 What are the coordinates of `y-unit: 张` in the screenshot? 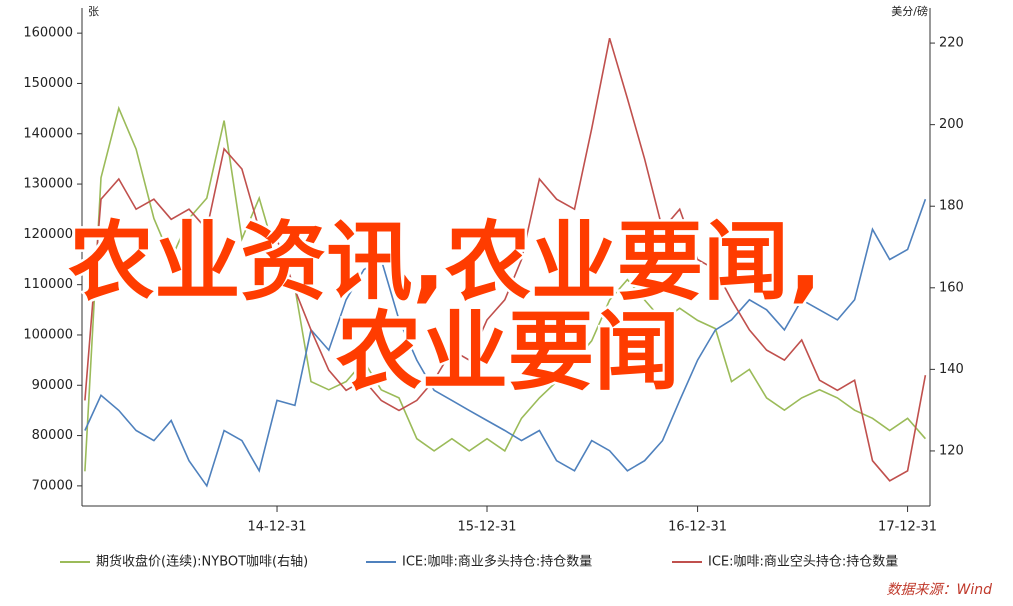 It's located at (93, 11).